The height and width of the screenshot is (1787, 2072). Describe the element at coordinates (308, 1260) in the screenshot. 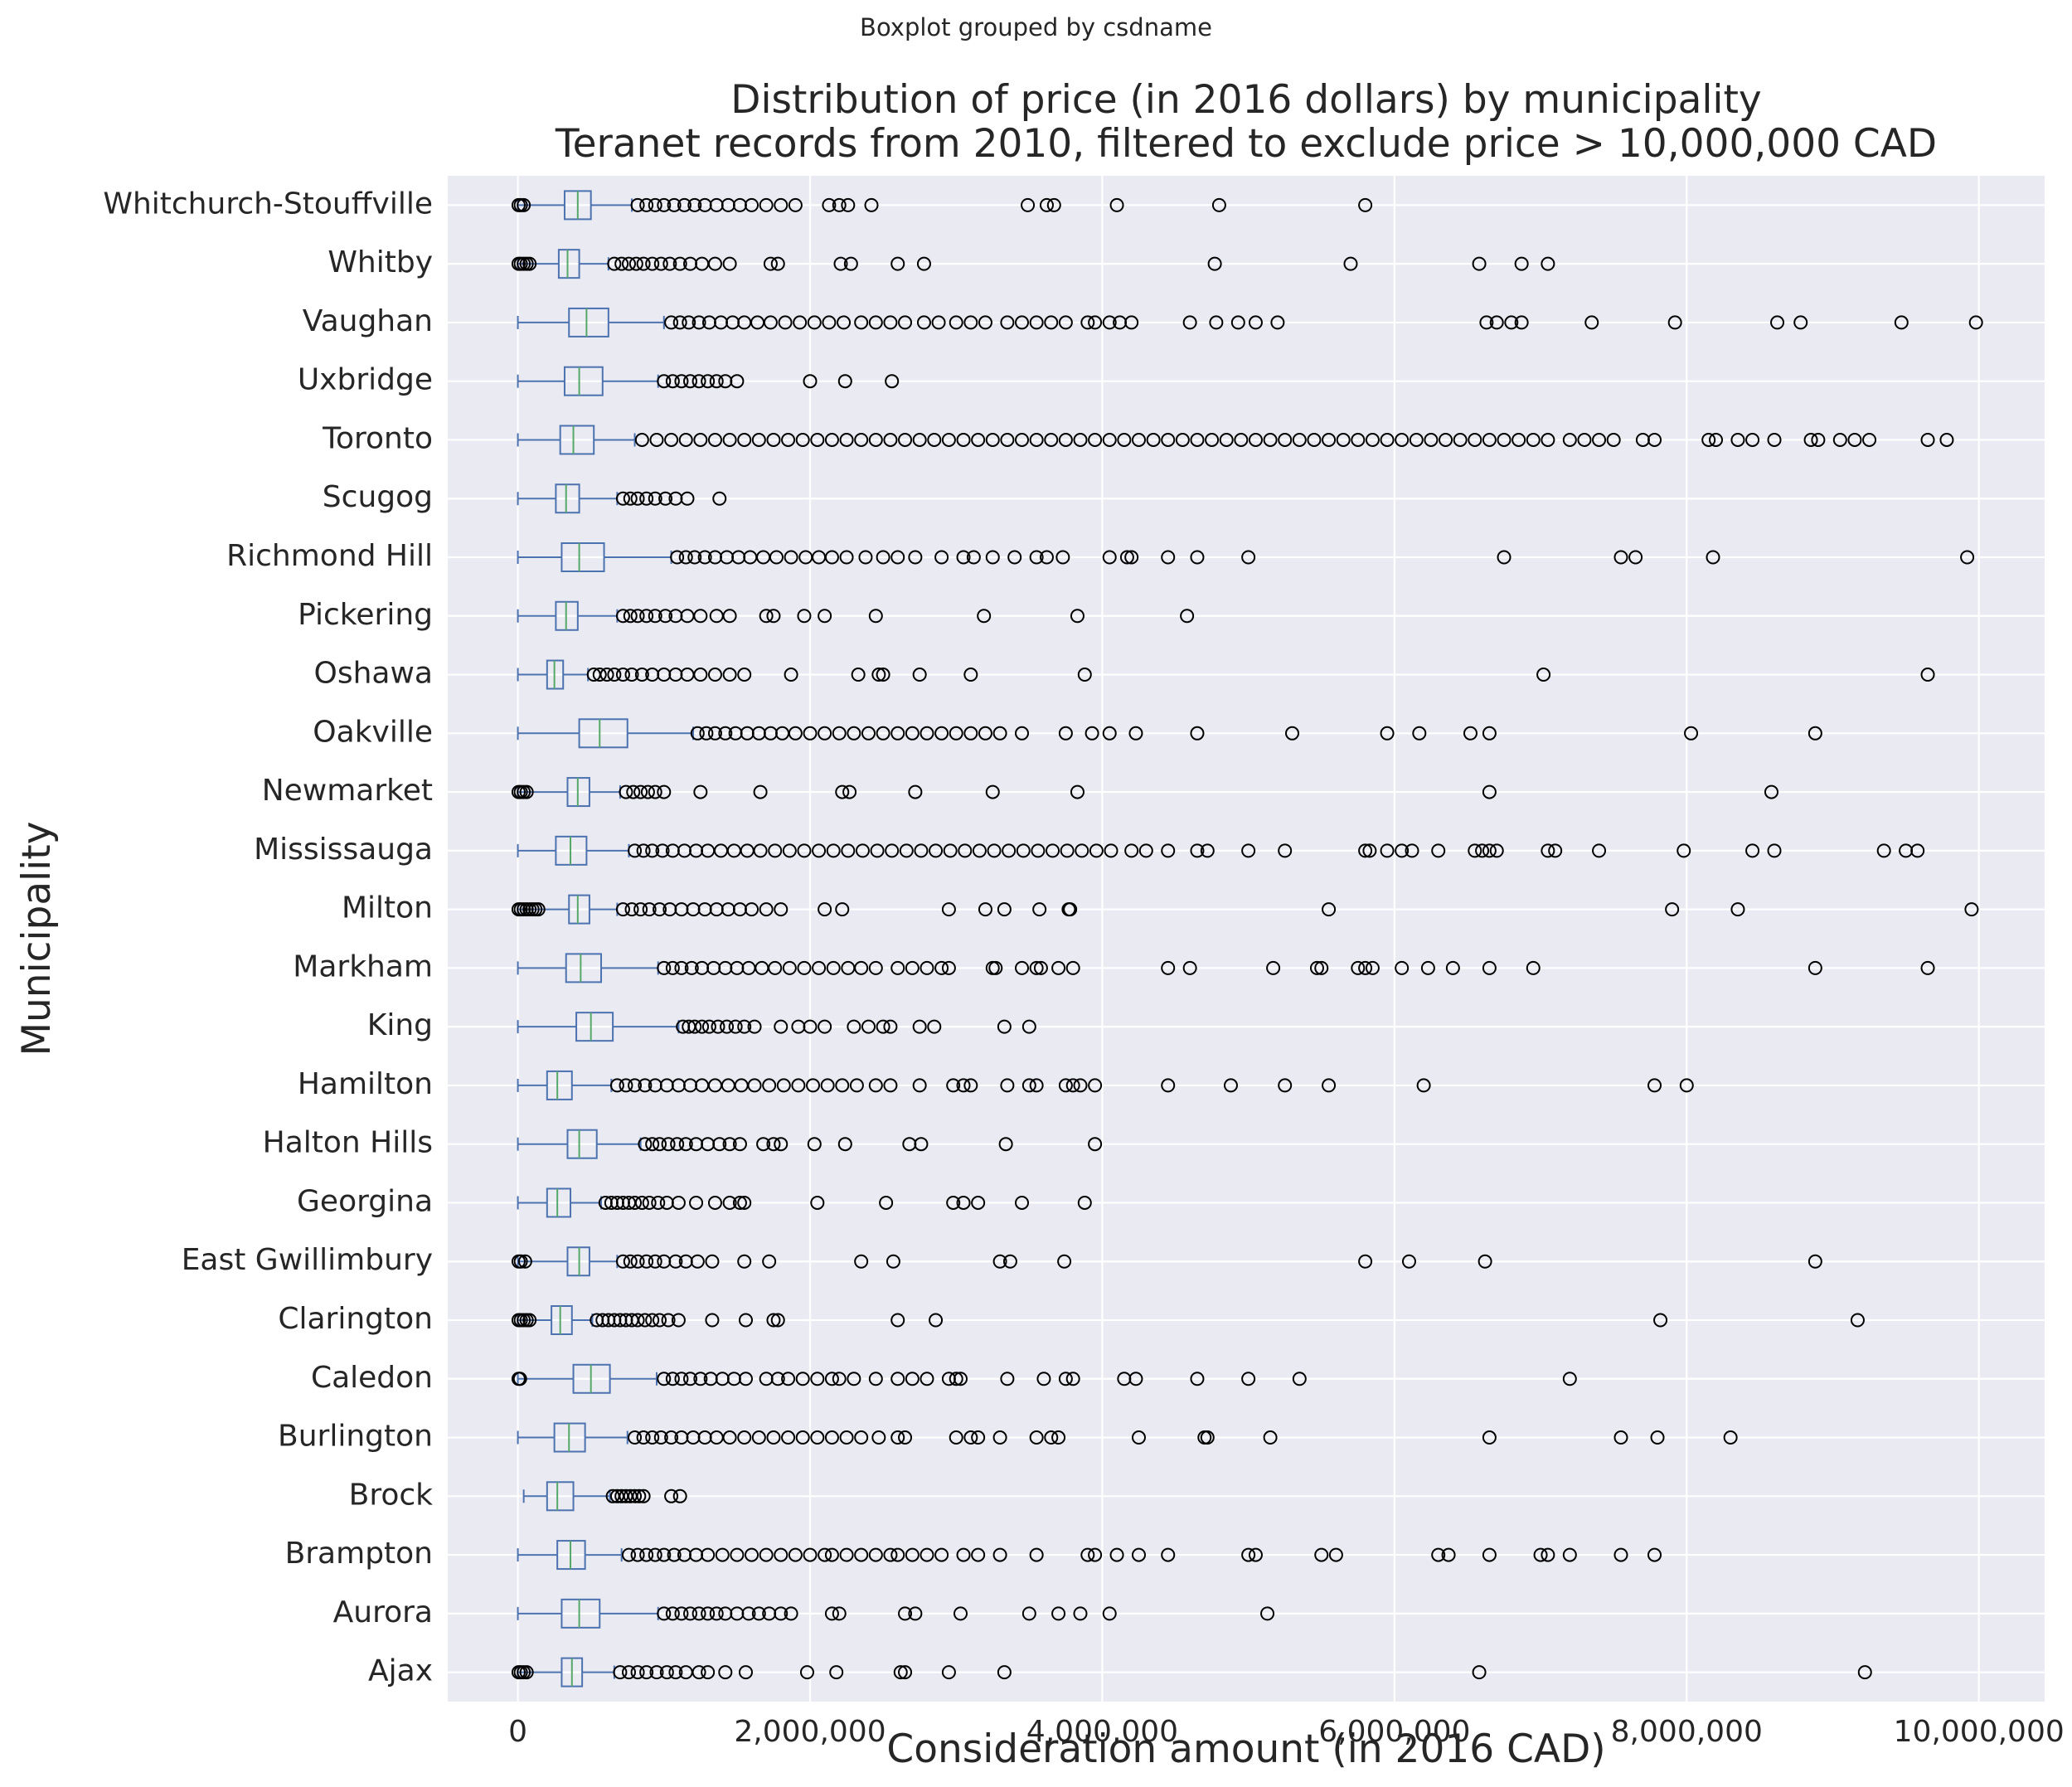

I see `y-tick-label: East Gwillimbury` at that location.